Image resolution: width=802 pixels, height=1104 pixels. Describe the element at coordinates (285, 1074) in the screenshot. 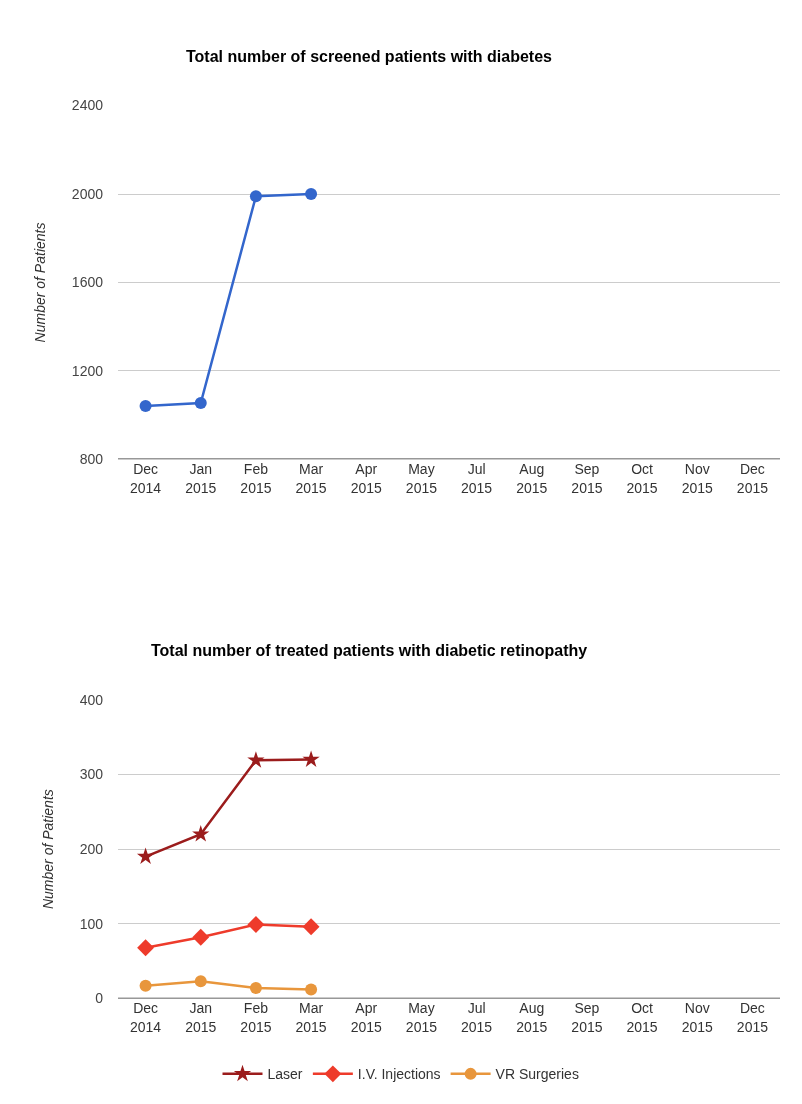

I see `legend-label: Laser` at that location.